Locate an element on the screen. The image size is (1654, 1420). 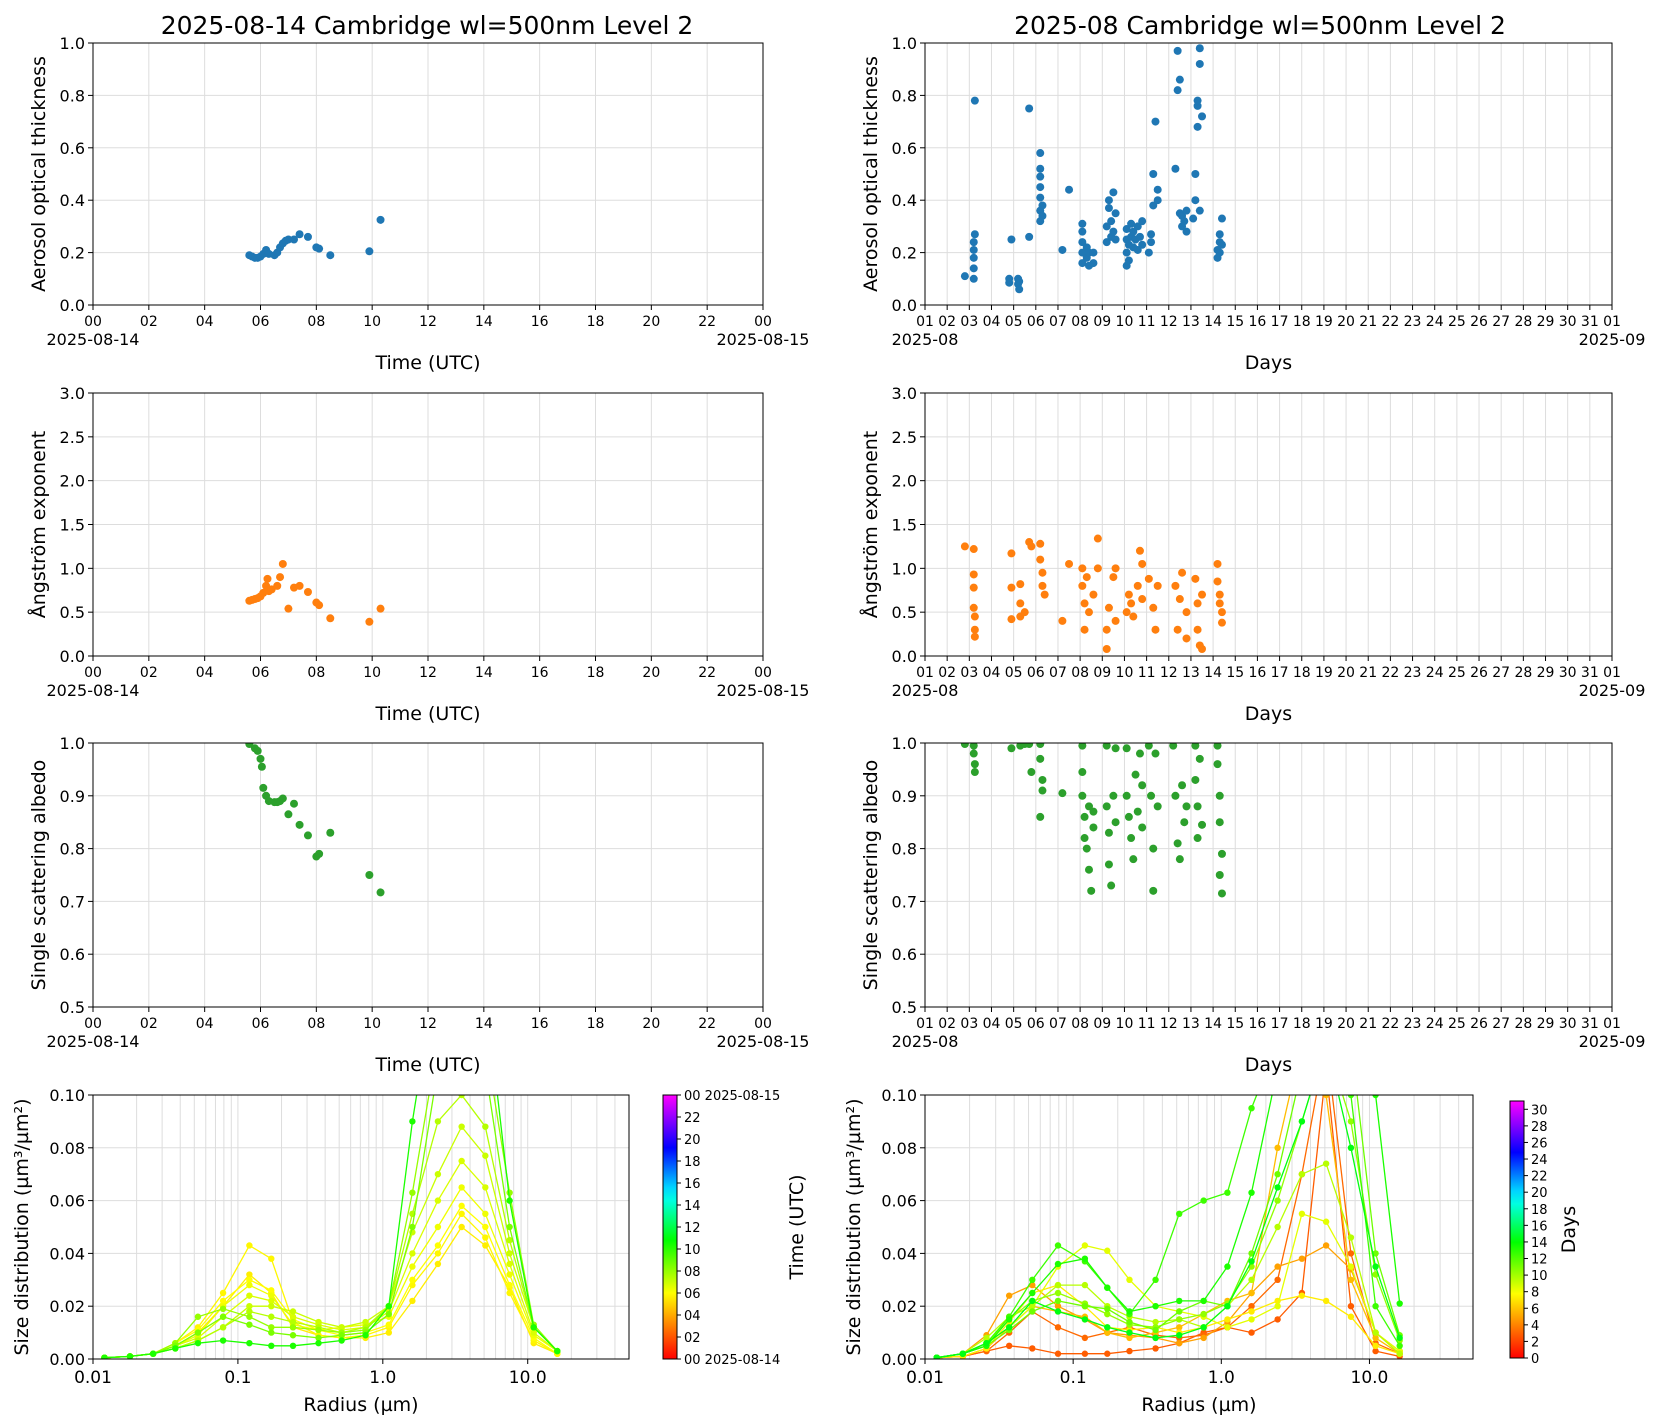
y-tick-label: 1.5 is located at coordinates (72, 525).